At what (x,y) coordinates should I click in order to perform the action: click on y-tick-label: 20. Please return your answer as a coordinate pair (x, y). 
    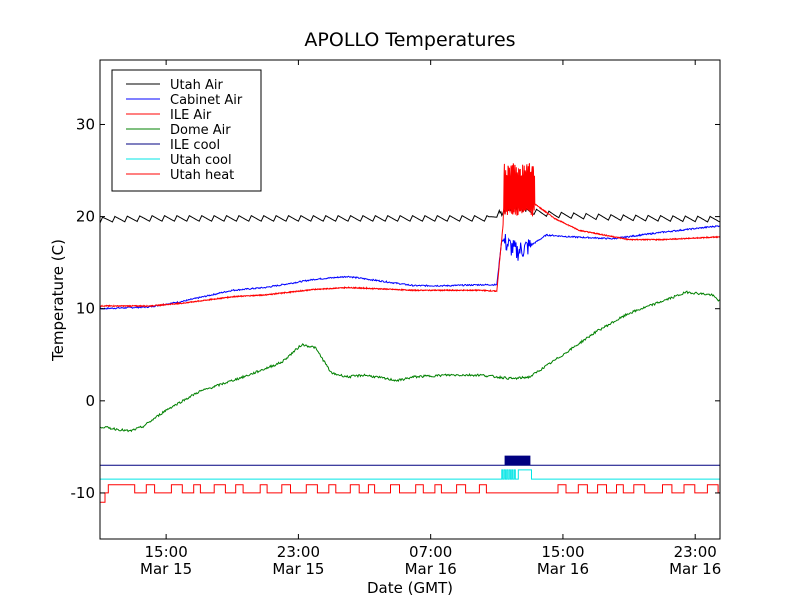
    Looking at the image, I should click on (85, 217).